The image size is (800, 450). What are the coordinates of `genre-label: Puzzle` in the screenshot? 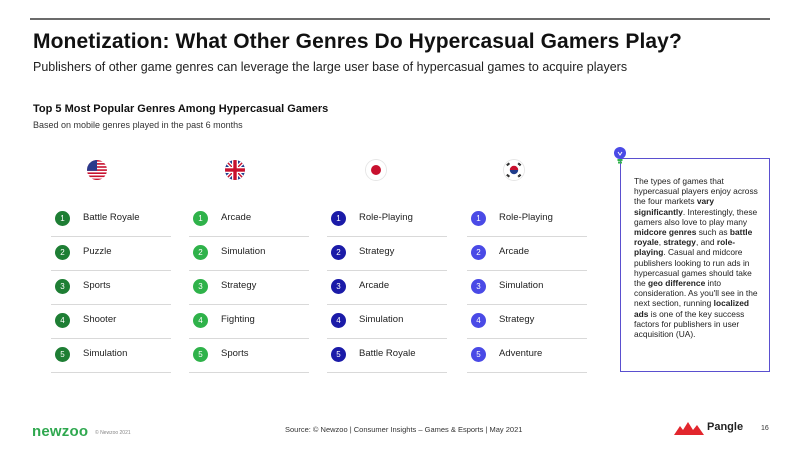 It's located at (97, 251).